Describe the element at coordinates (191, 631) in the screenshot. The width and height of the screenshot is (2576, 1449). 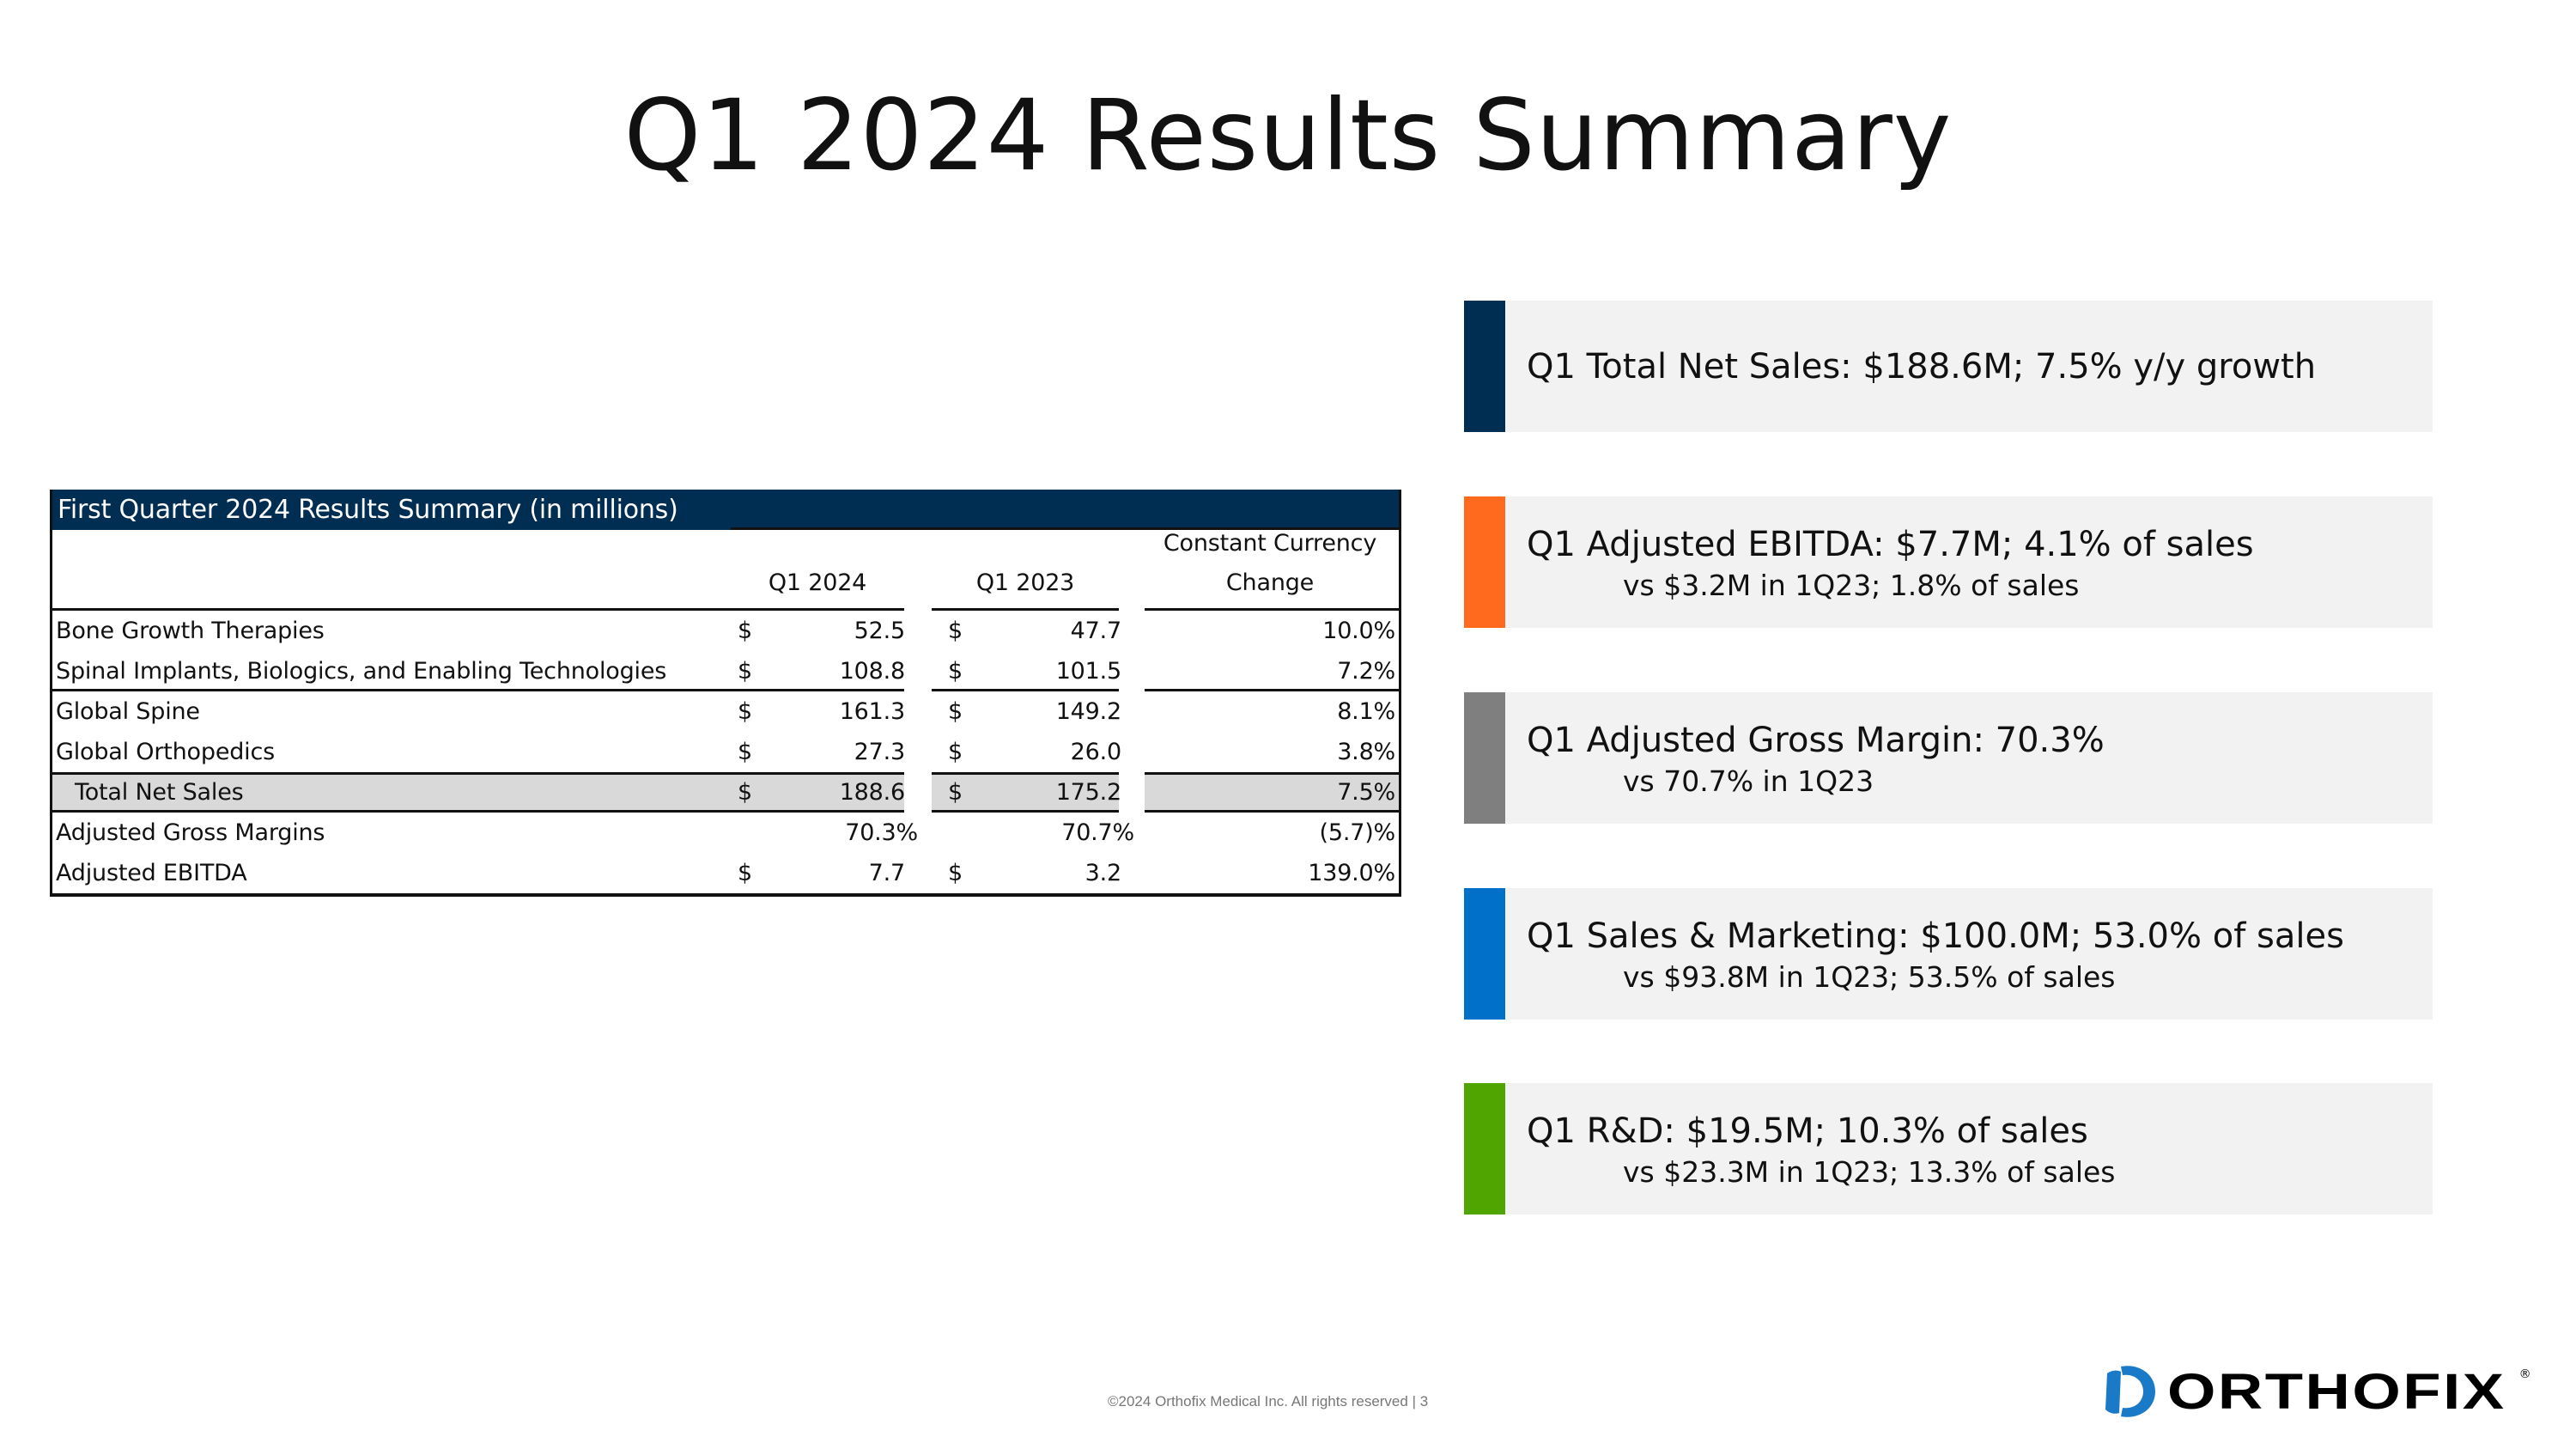
I see `row-label: Bone Growth Therapies` at that location.